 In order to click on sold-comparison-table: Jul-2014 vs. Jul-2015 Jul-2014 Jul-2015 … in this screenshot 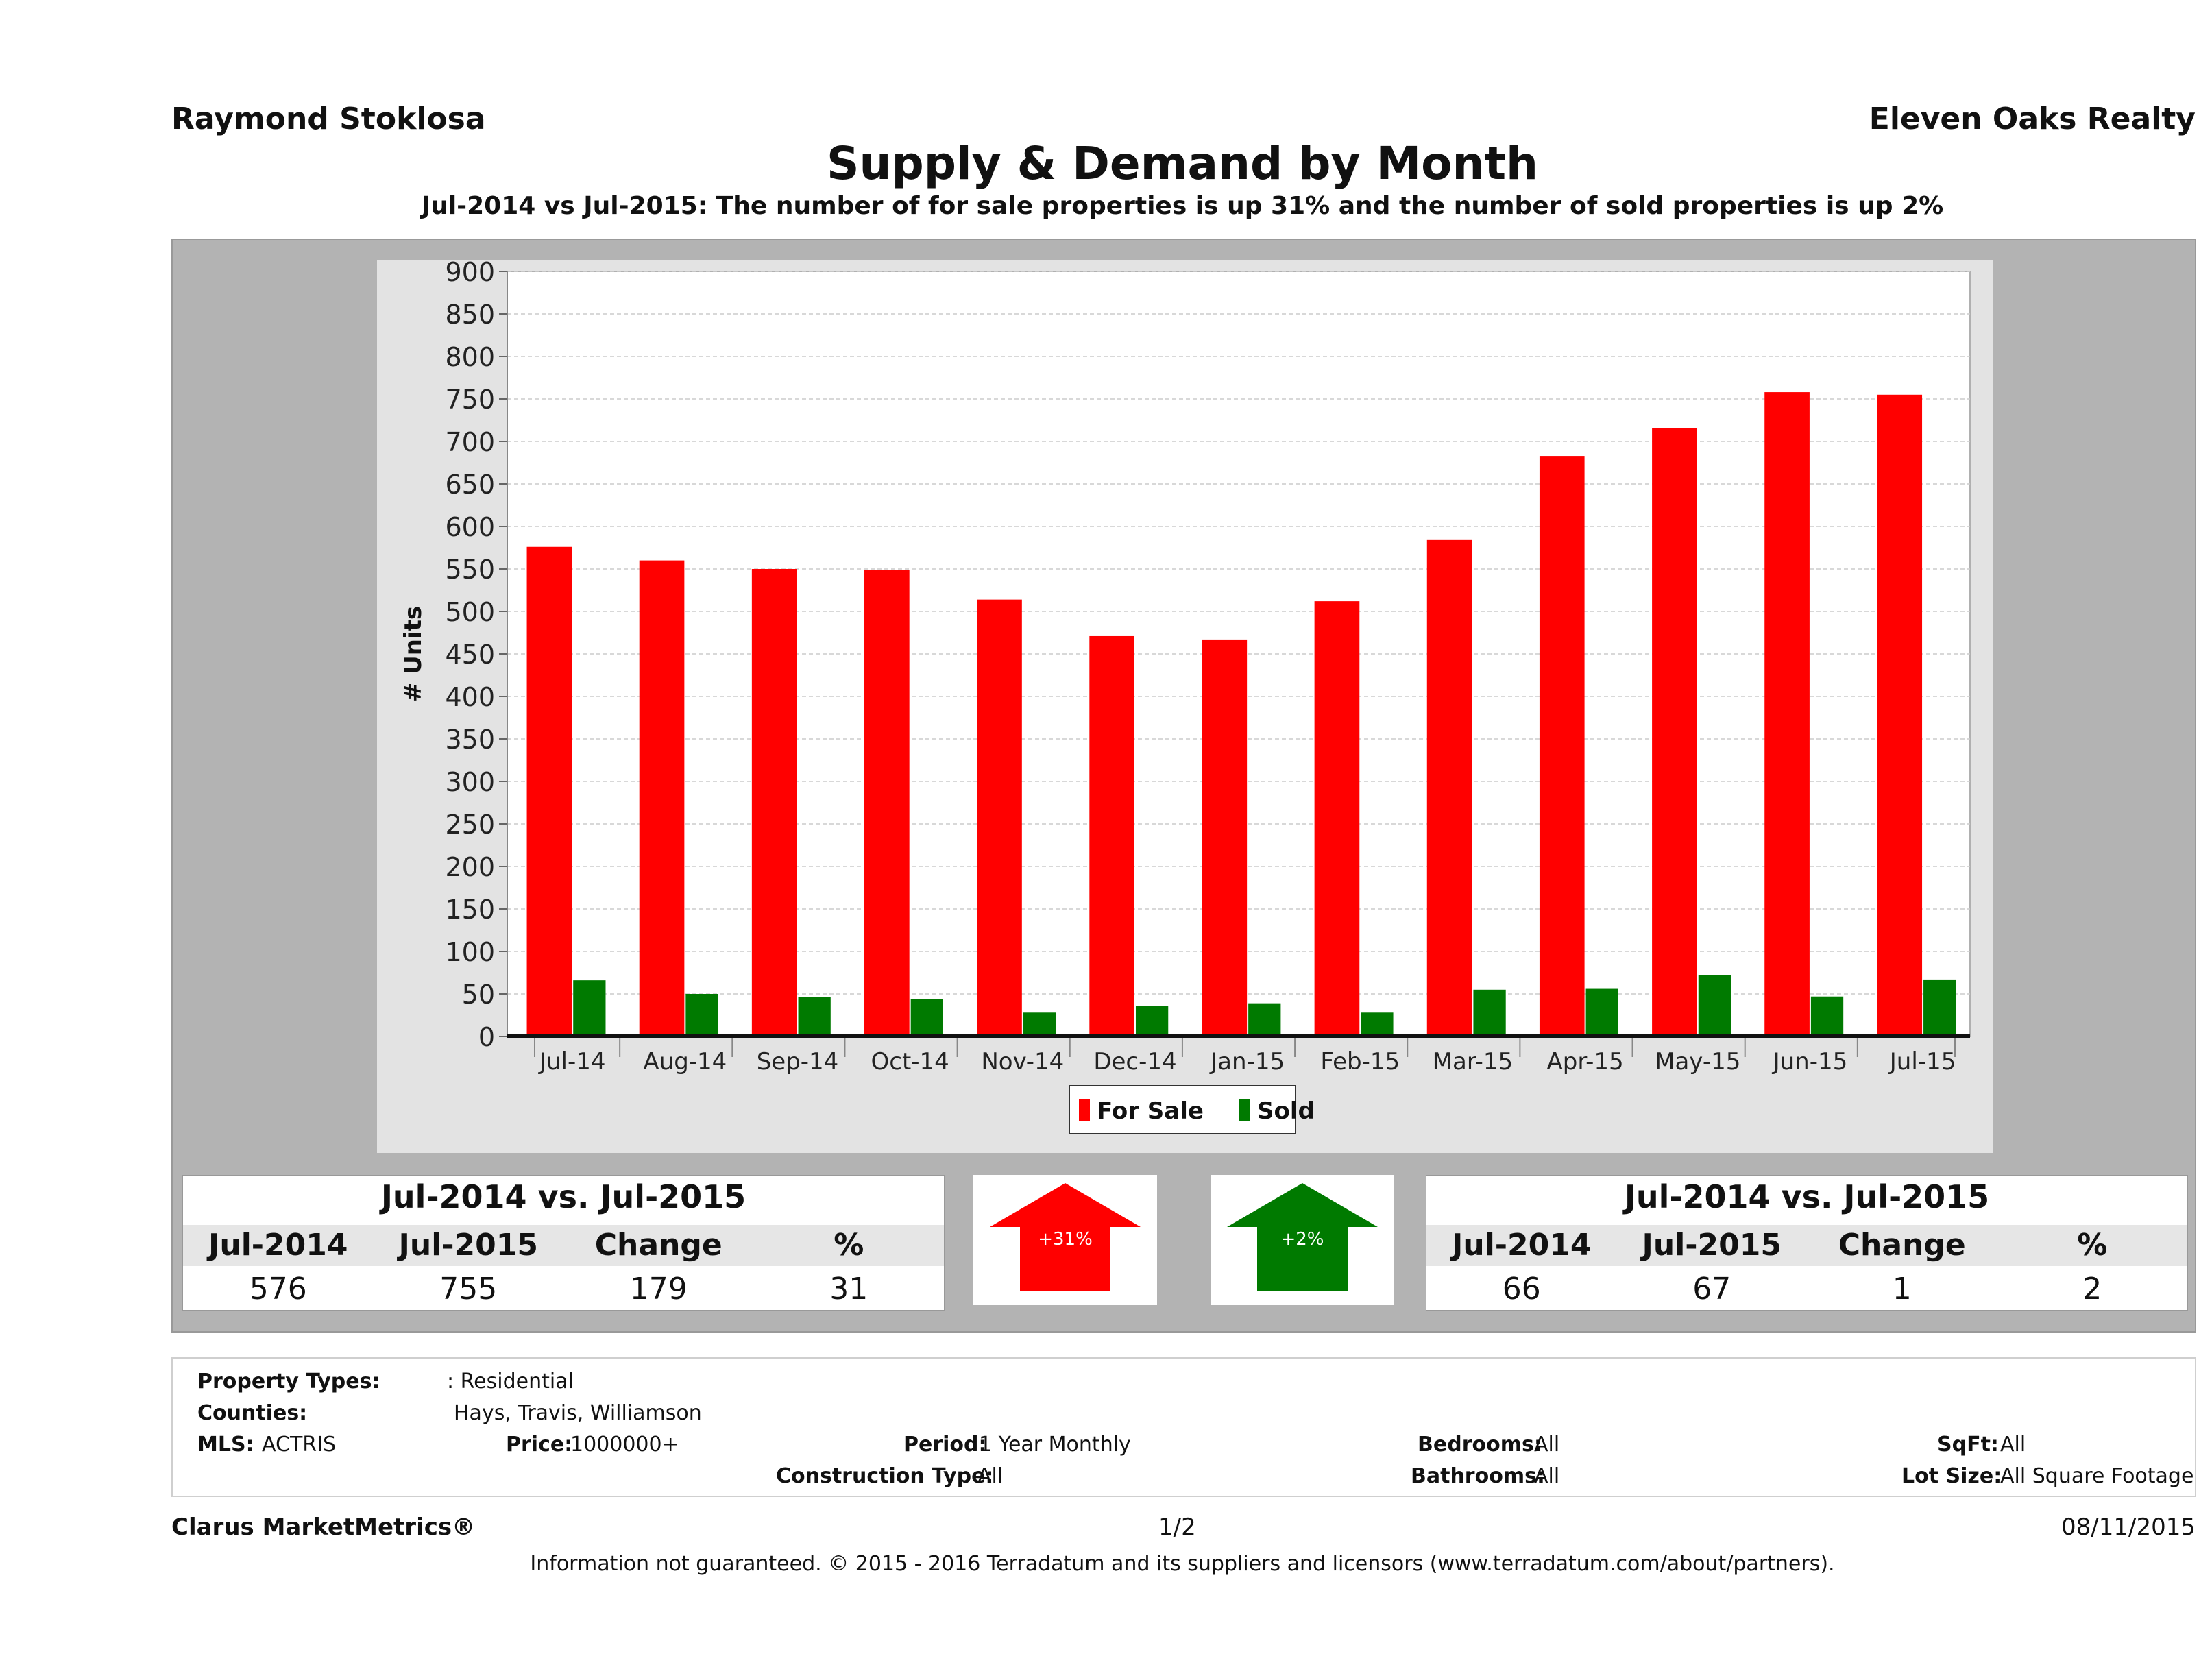, I will do `click(1807, 1243)`.